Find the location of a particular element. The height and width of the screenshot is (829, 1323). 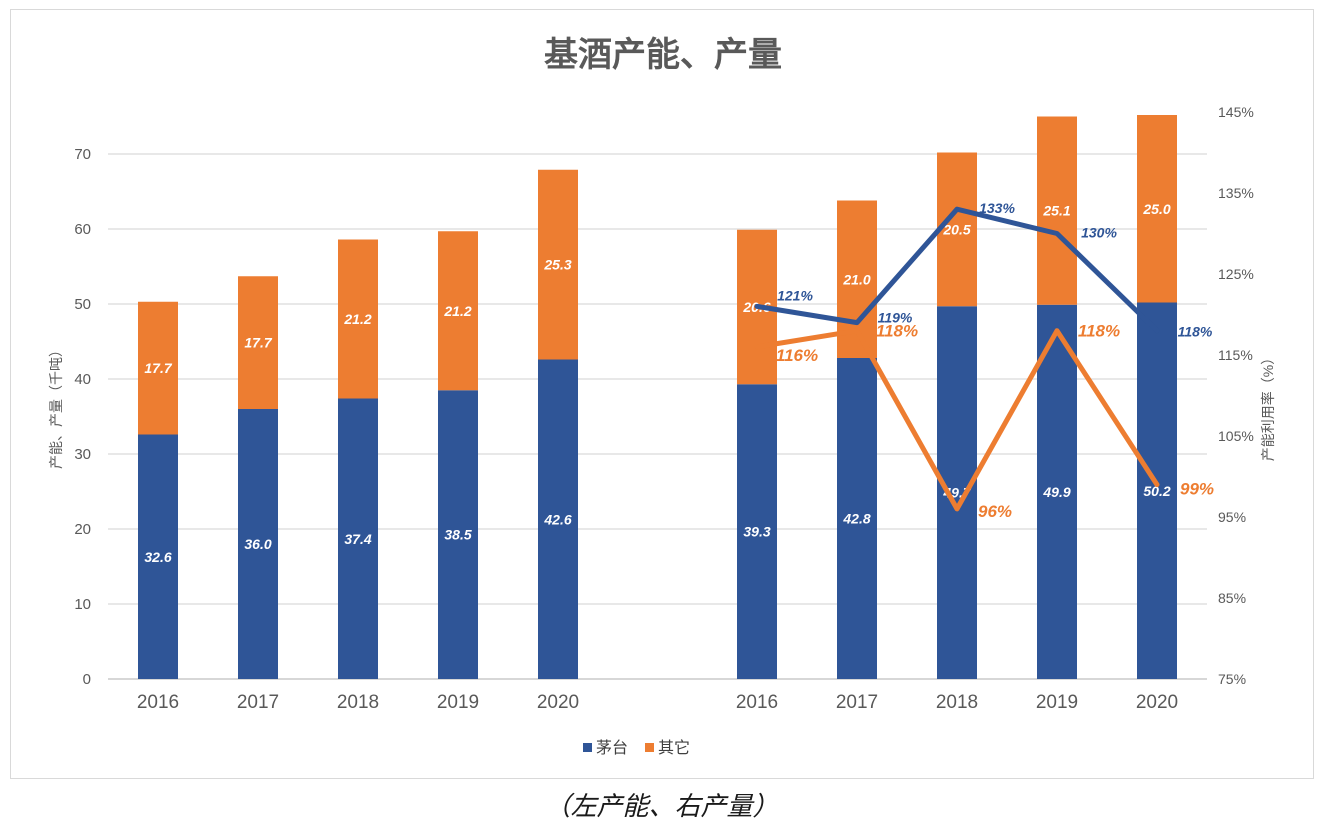

line-other-utilization is located at coordinates (957, 420).